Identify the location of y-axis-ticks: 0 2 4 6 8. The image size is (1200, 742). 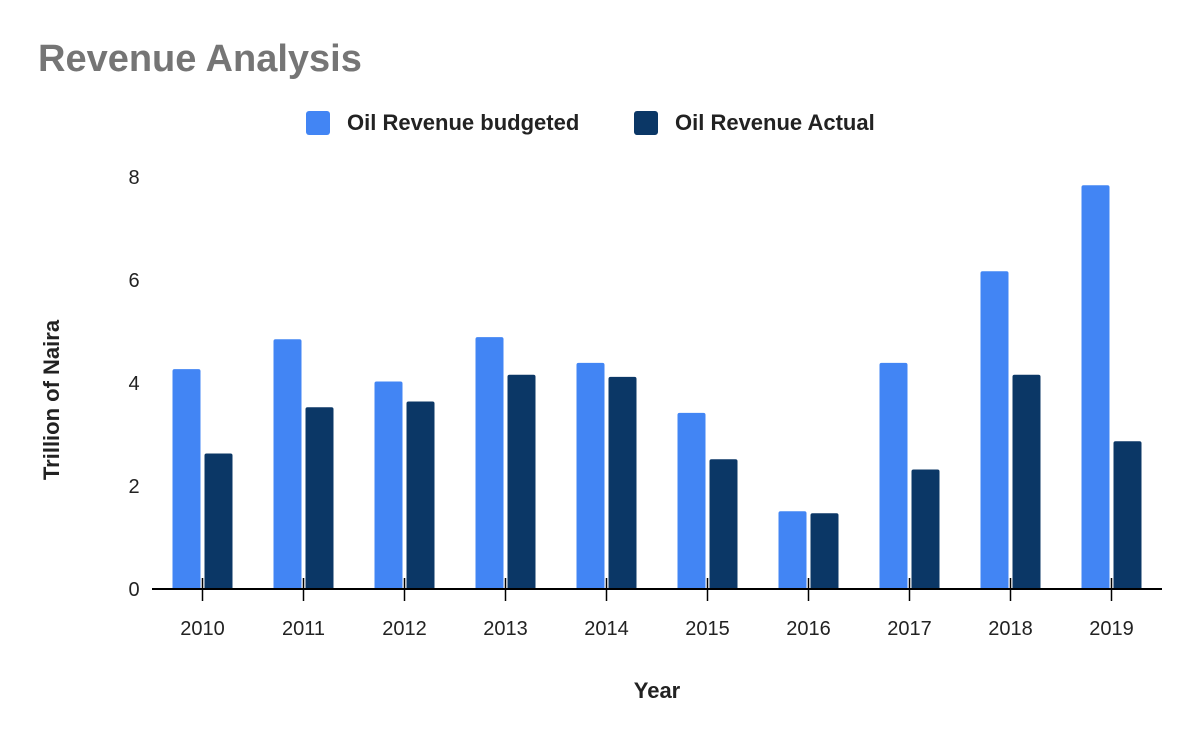
(133, 384).